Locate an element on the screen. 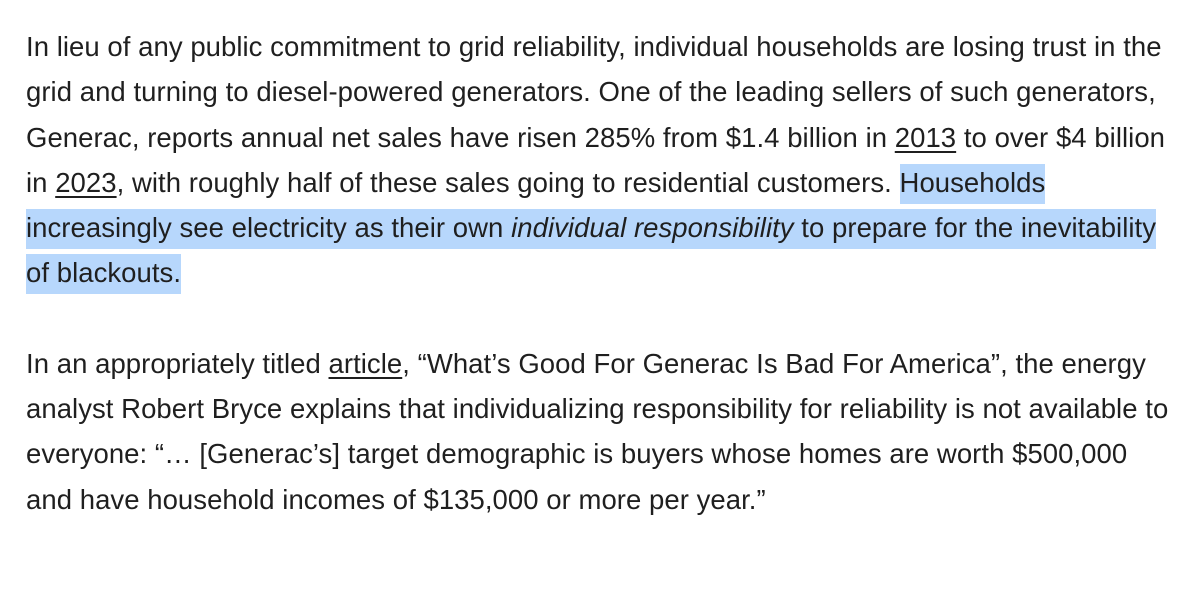 The image size is (1200, 591). link-article: article is located at coordinates (365, 363).